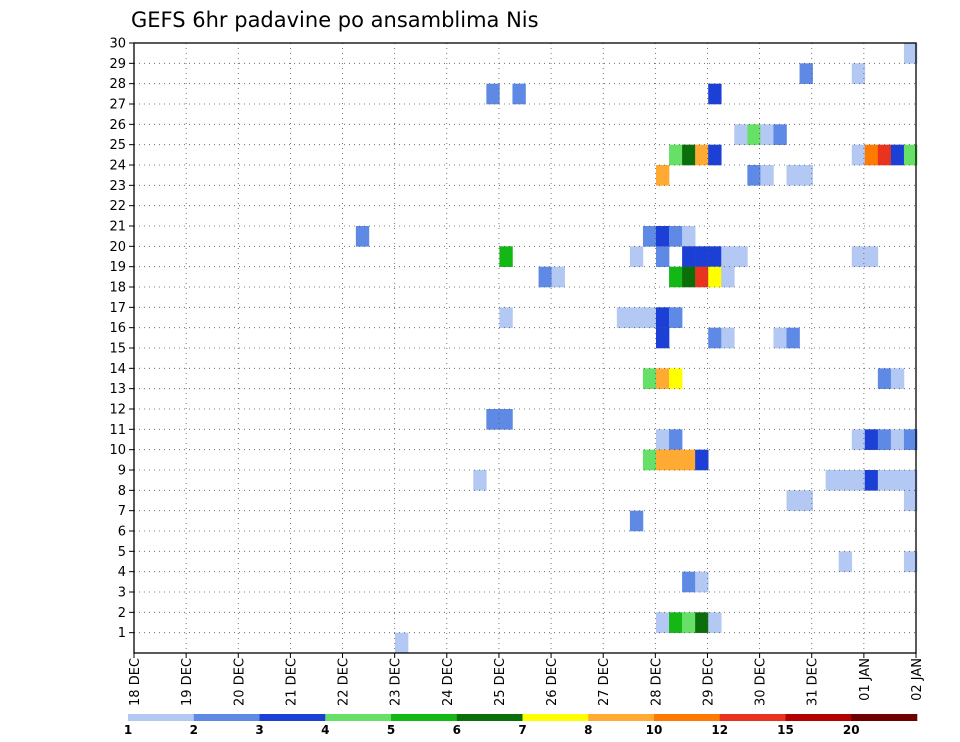 The image size is (960, 742). Describe the element at coordinates (851, 730) in the screenshot. I see `colorbar-label: 20` at that location.